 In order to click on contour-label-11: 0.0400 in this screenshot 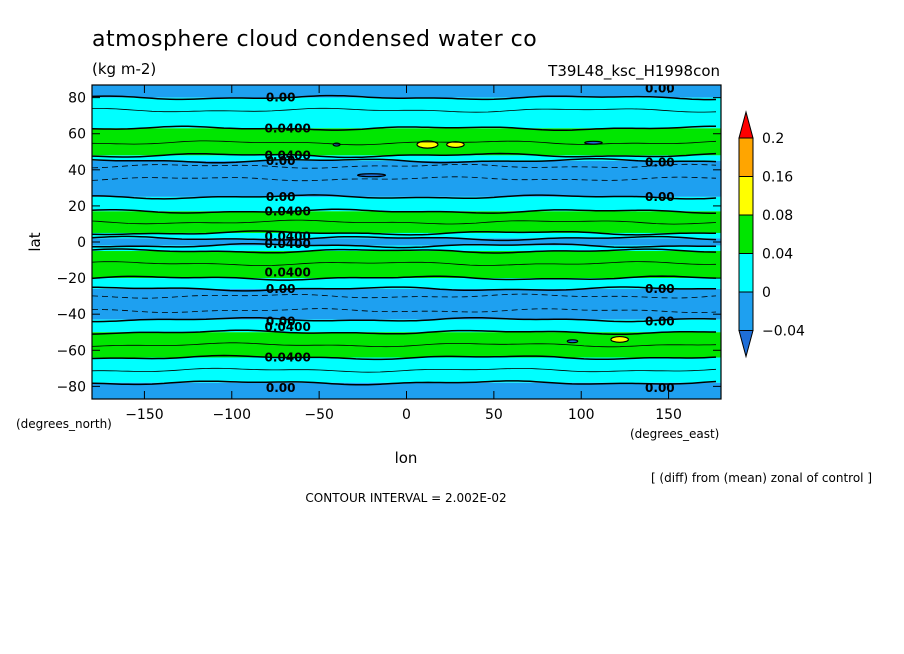, I will do `click(288, 327)`.